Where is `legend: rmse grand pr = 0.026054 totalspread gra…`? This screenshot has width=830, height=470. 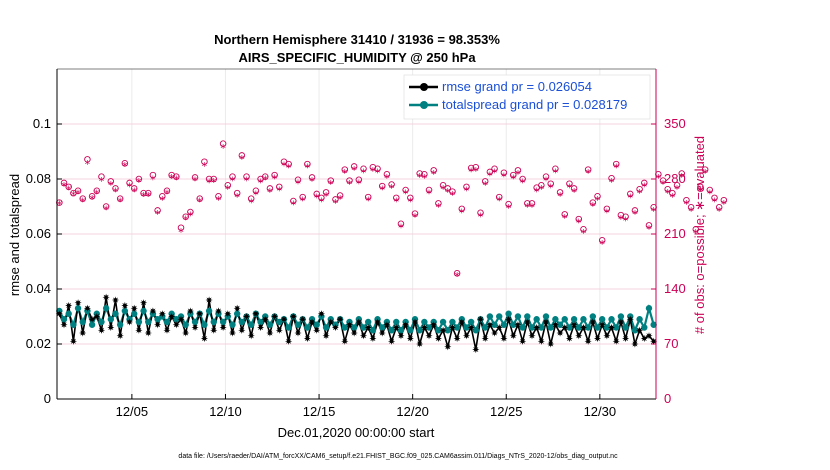
legend: rmse grand pr = 0.026054 totalspread gra… is located at coordinates (527, 97).